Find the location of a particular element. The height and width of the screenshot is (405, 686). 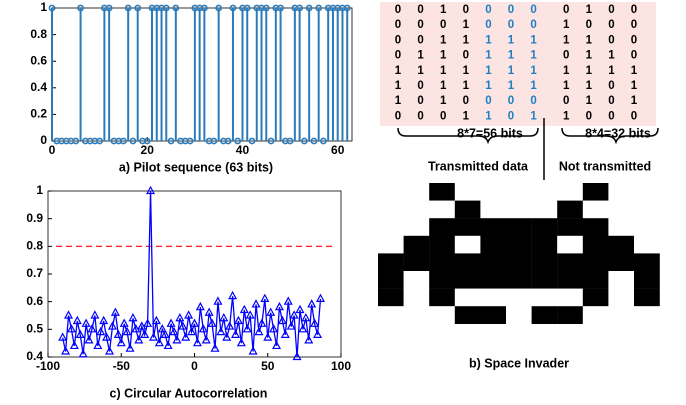

y-tick-label: 0.6 is located at coordinates (38, 60).